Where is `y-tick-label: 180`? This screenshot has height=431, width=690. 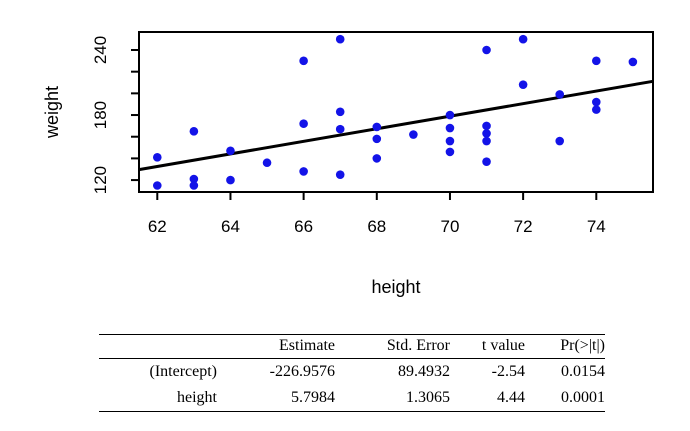
y-tick-label: 180 is located at coordinates (100, 115).